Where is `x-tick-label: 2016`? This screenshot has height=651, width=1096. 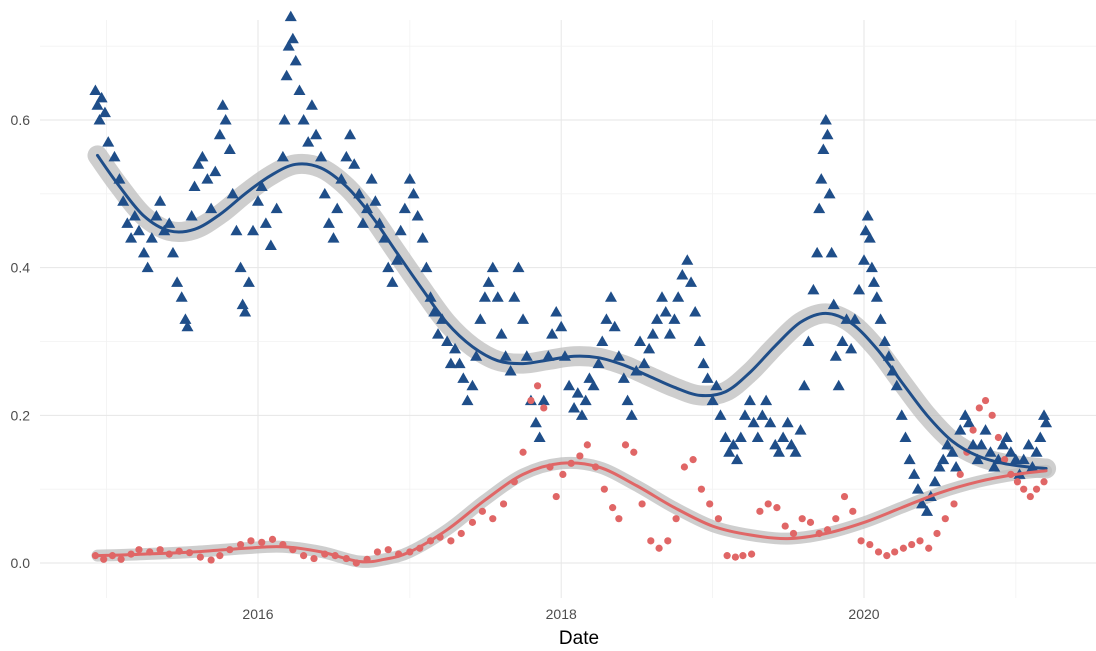
x-tick-label: 2016 is located at coordinates (257, 614).